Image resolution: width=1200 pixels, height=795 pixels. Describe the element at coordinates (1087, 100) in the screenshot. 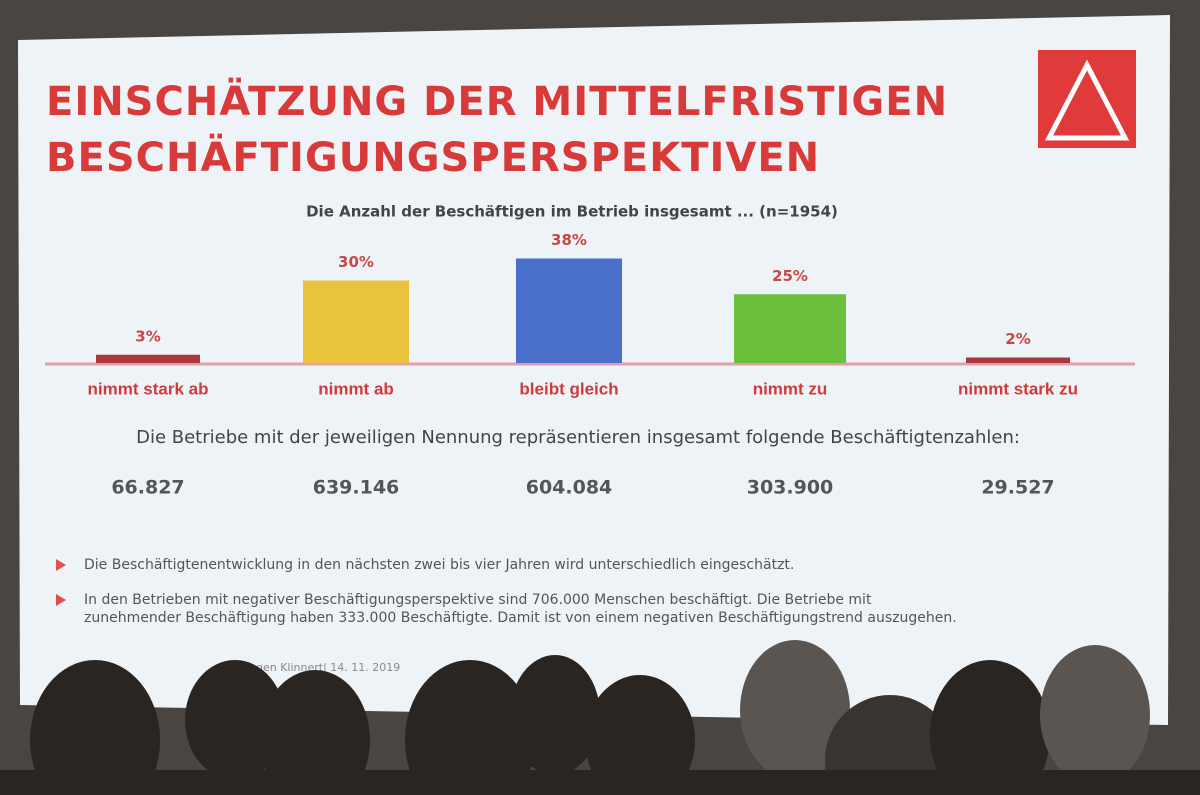

I see `logo-mark` at that location.